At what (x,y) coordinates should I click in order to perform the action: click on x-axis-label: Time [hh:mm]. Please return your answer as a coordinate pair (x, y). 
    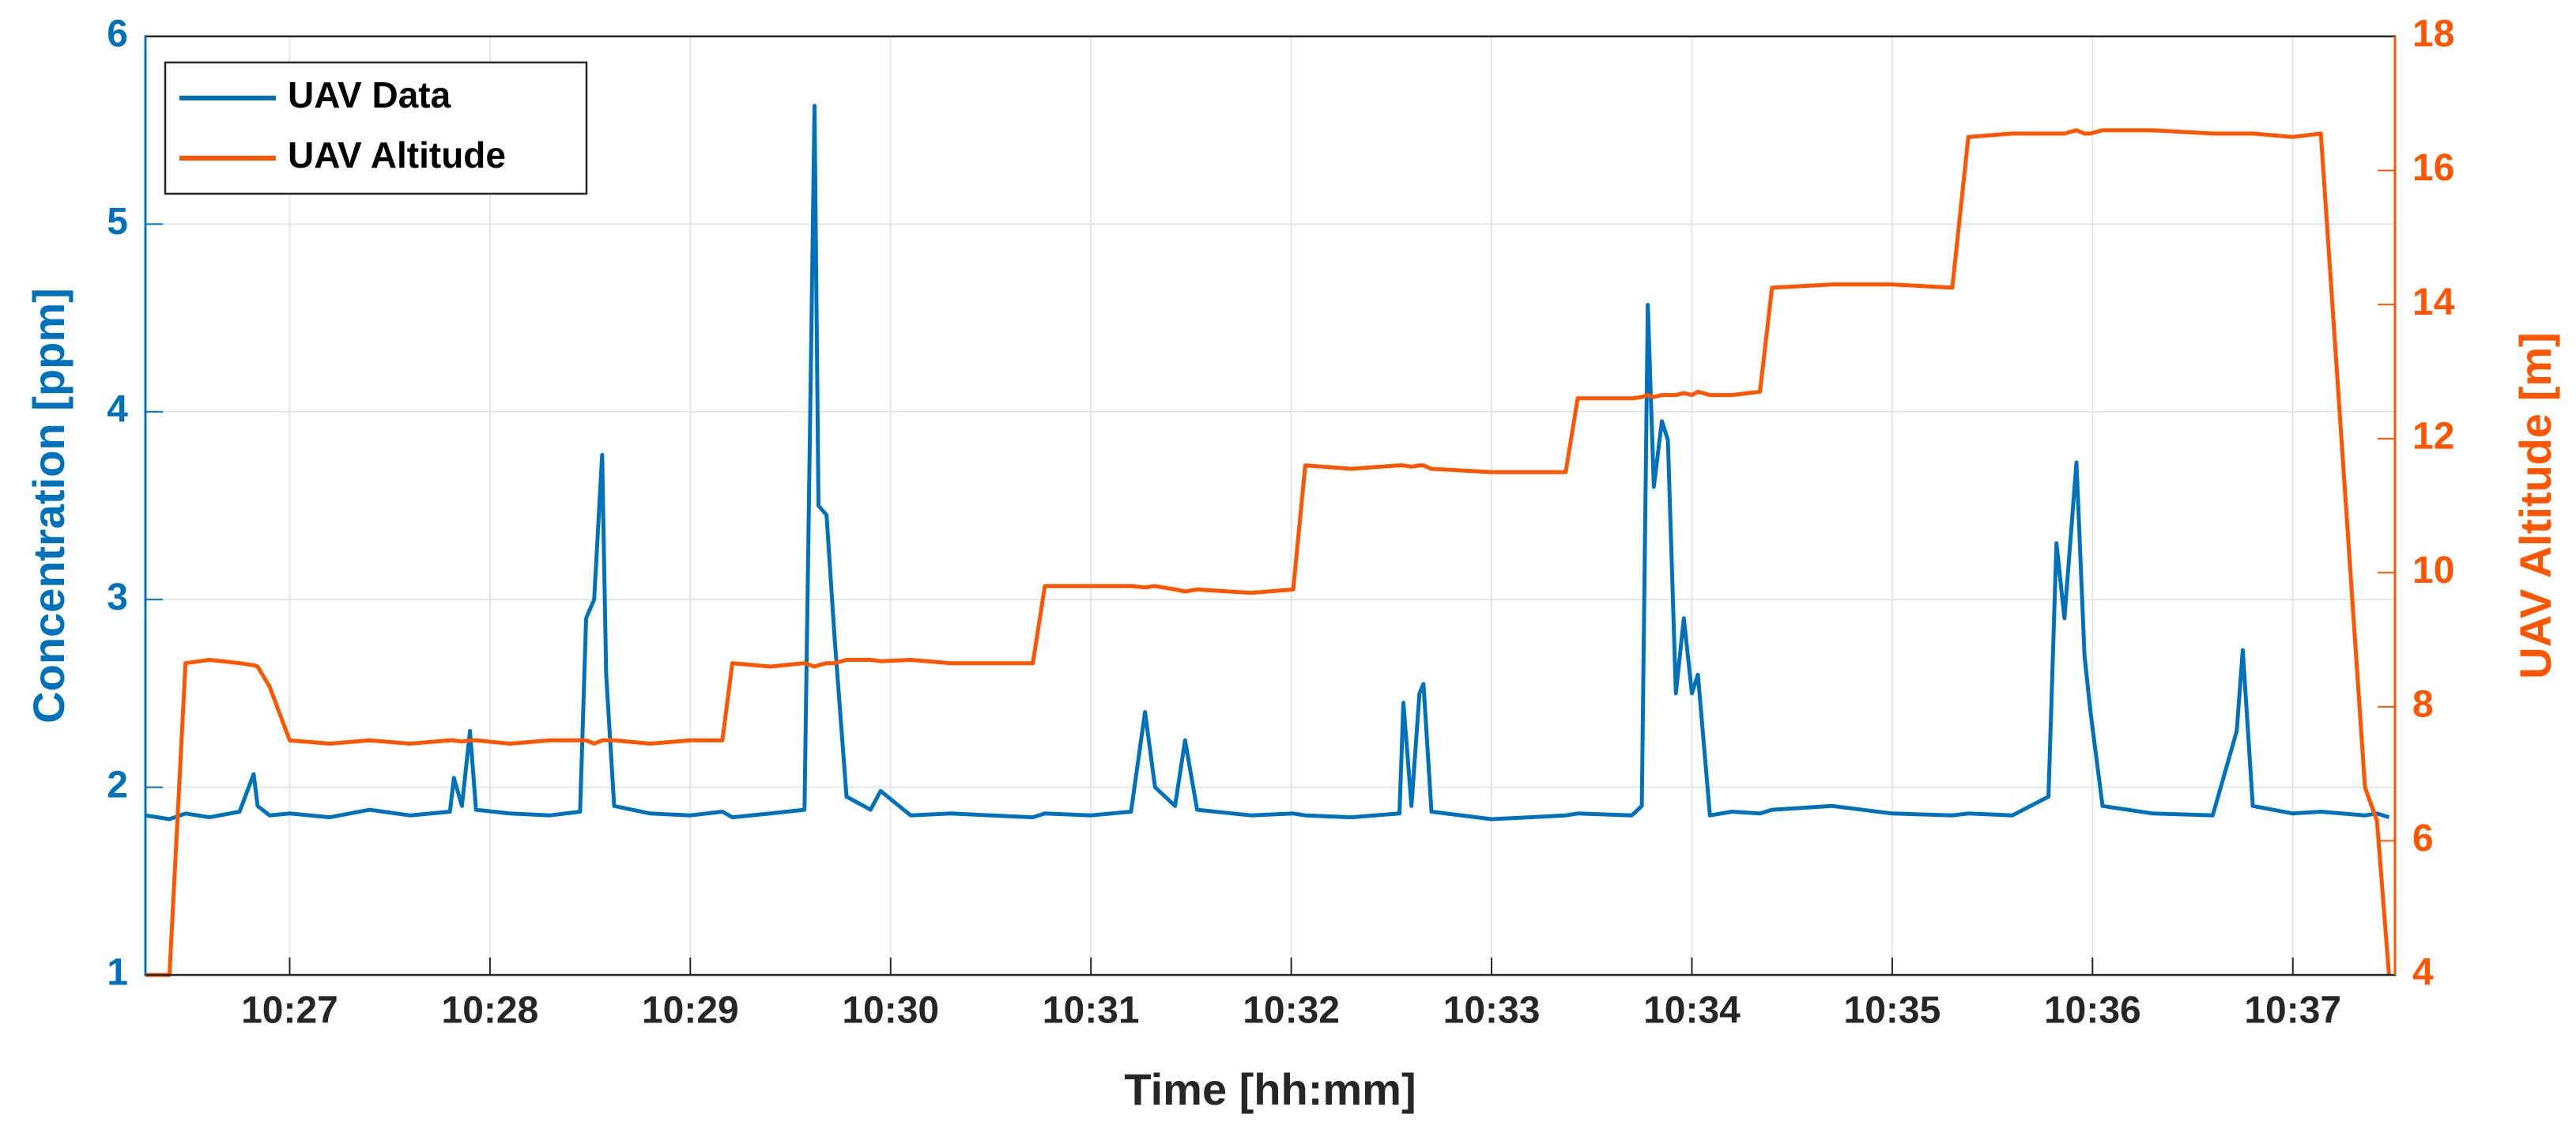
    Looking at the image, I should click on (1270, 1089).